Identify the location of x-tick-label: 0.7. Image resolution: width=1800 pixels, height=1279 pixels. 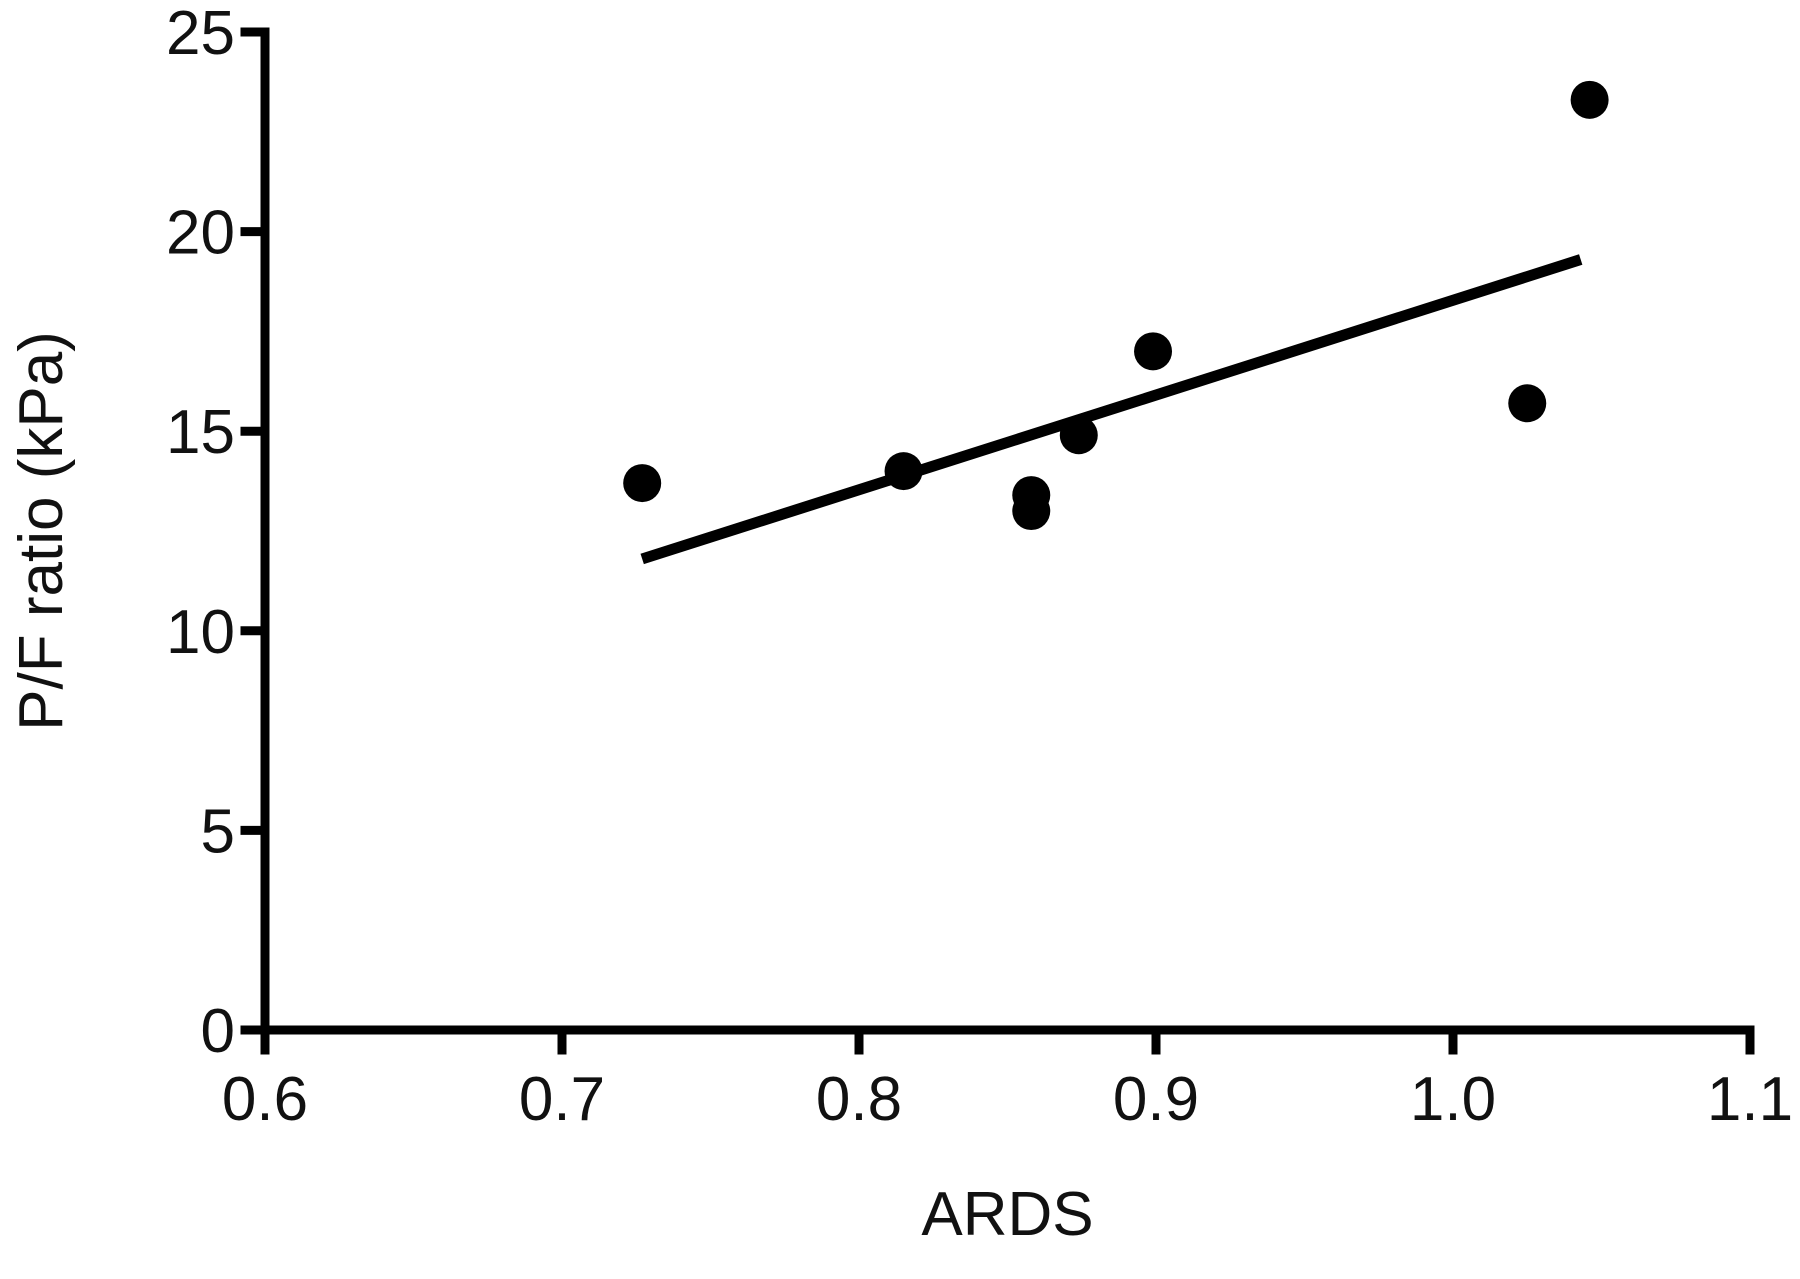
(562, 1099).